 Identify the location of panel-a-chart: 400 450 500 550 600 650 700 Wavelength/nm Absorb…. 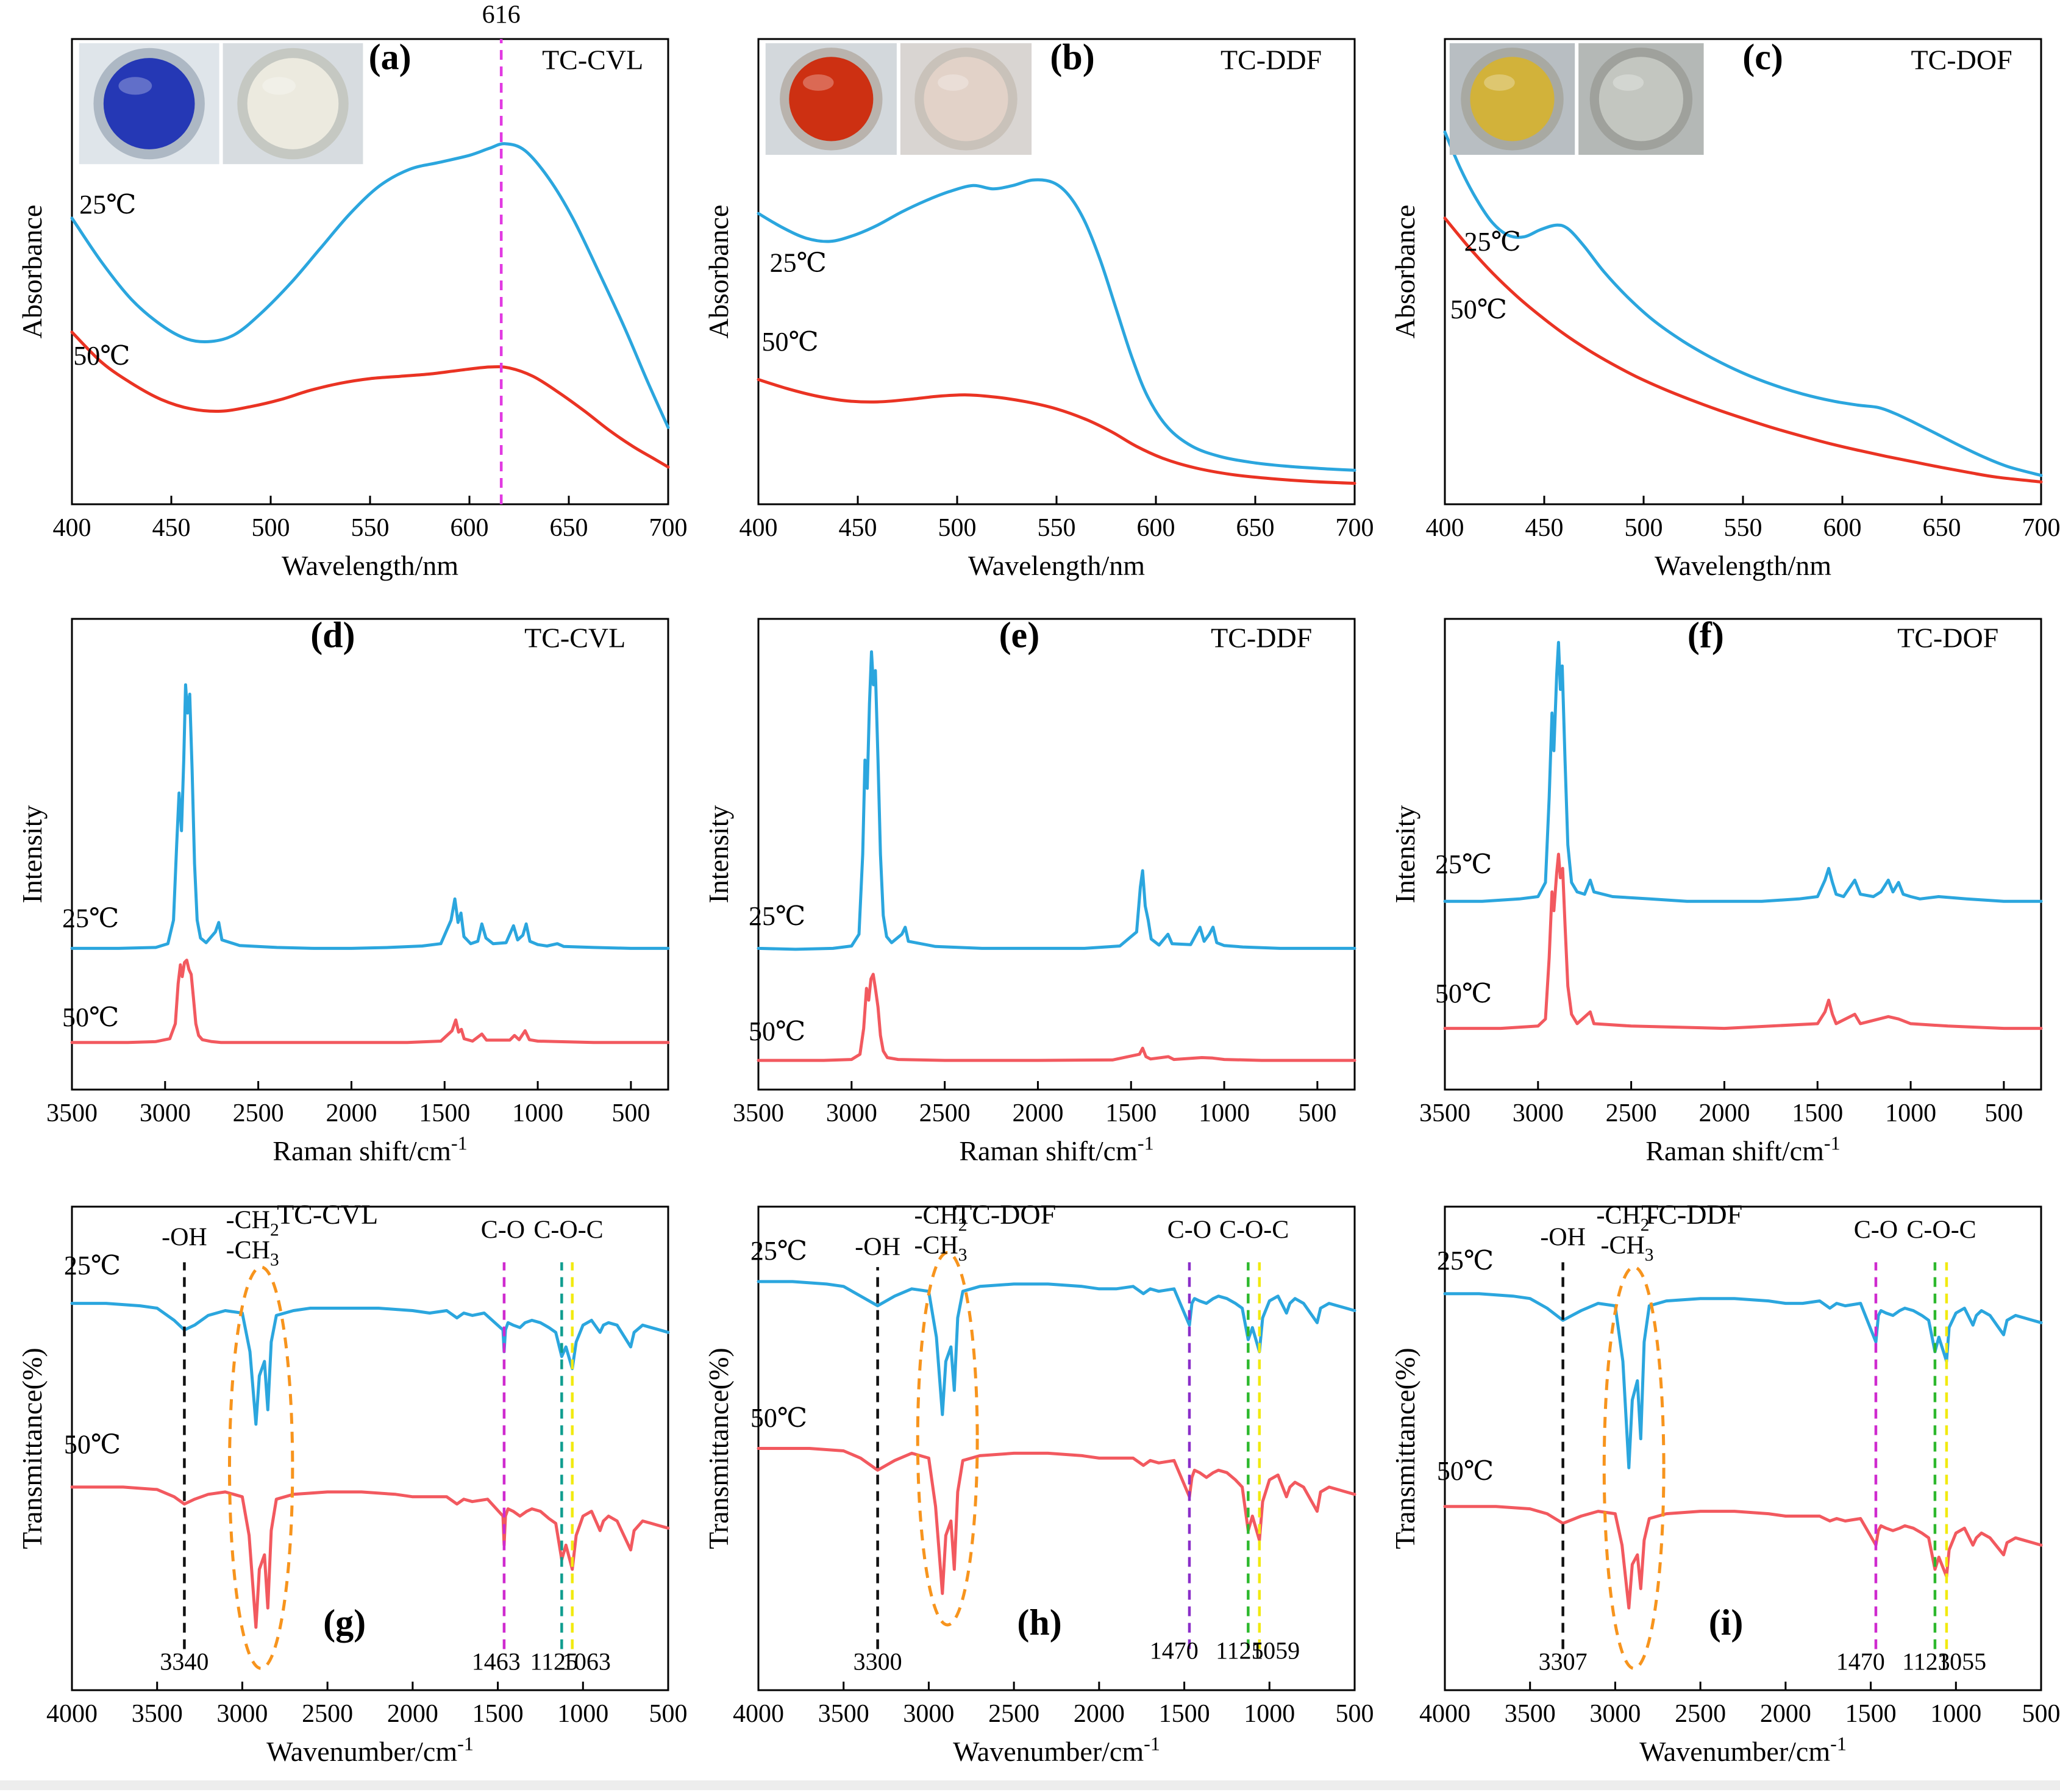
(351, 291).